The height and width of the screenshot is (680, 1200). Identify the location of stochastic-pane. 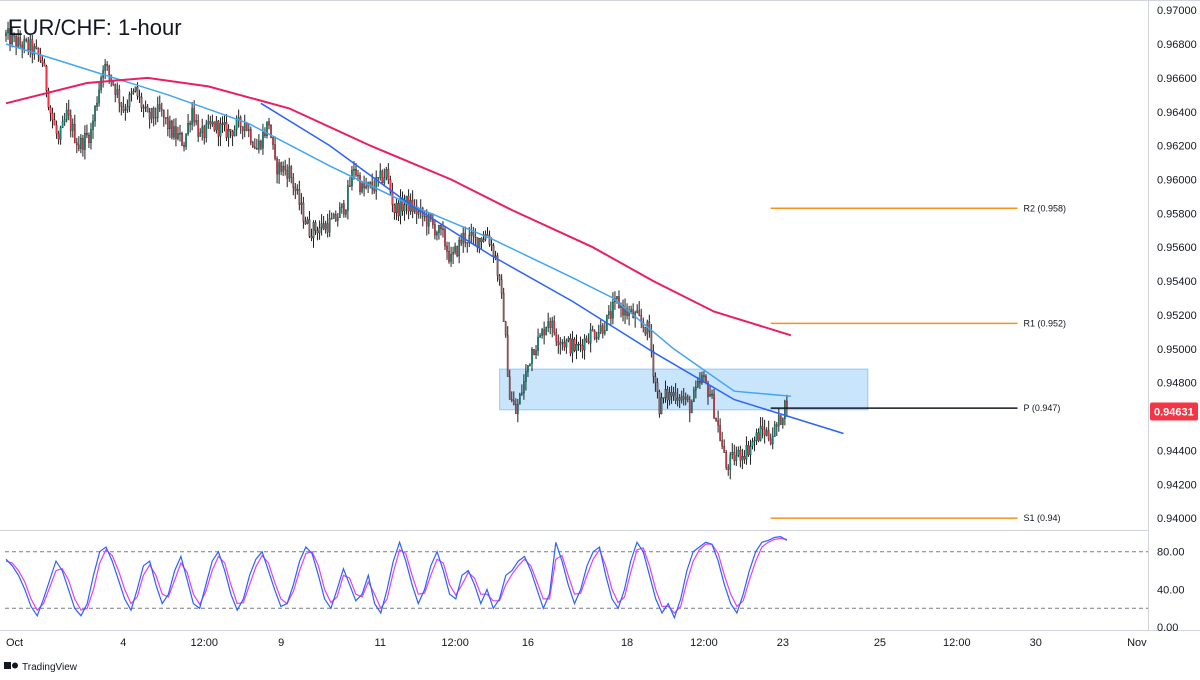
(576, 577).